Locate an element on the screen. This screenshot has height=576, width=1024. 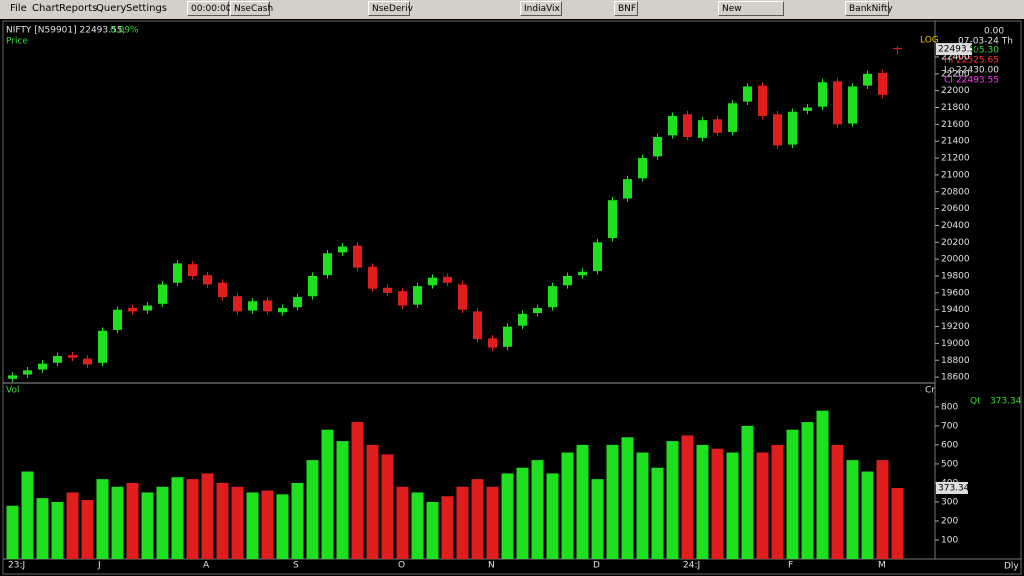
x-tick-label: O is located at coordinates (401, 566).